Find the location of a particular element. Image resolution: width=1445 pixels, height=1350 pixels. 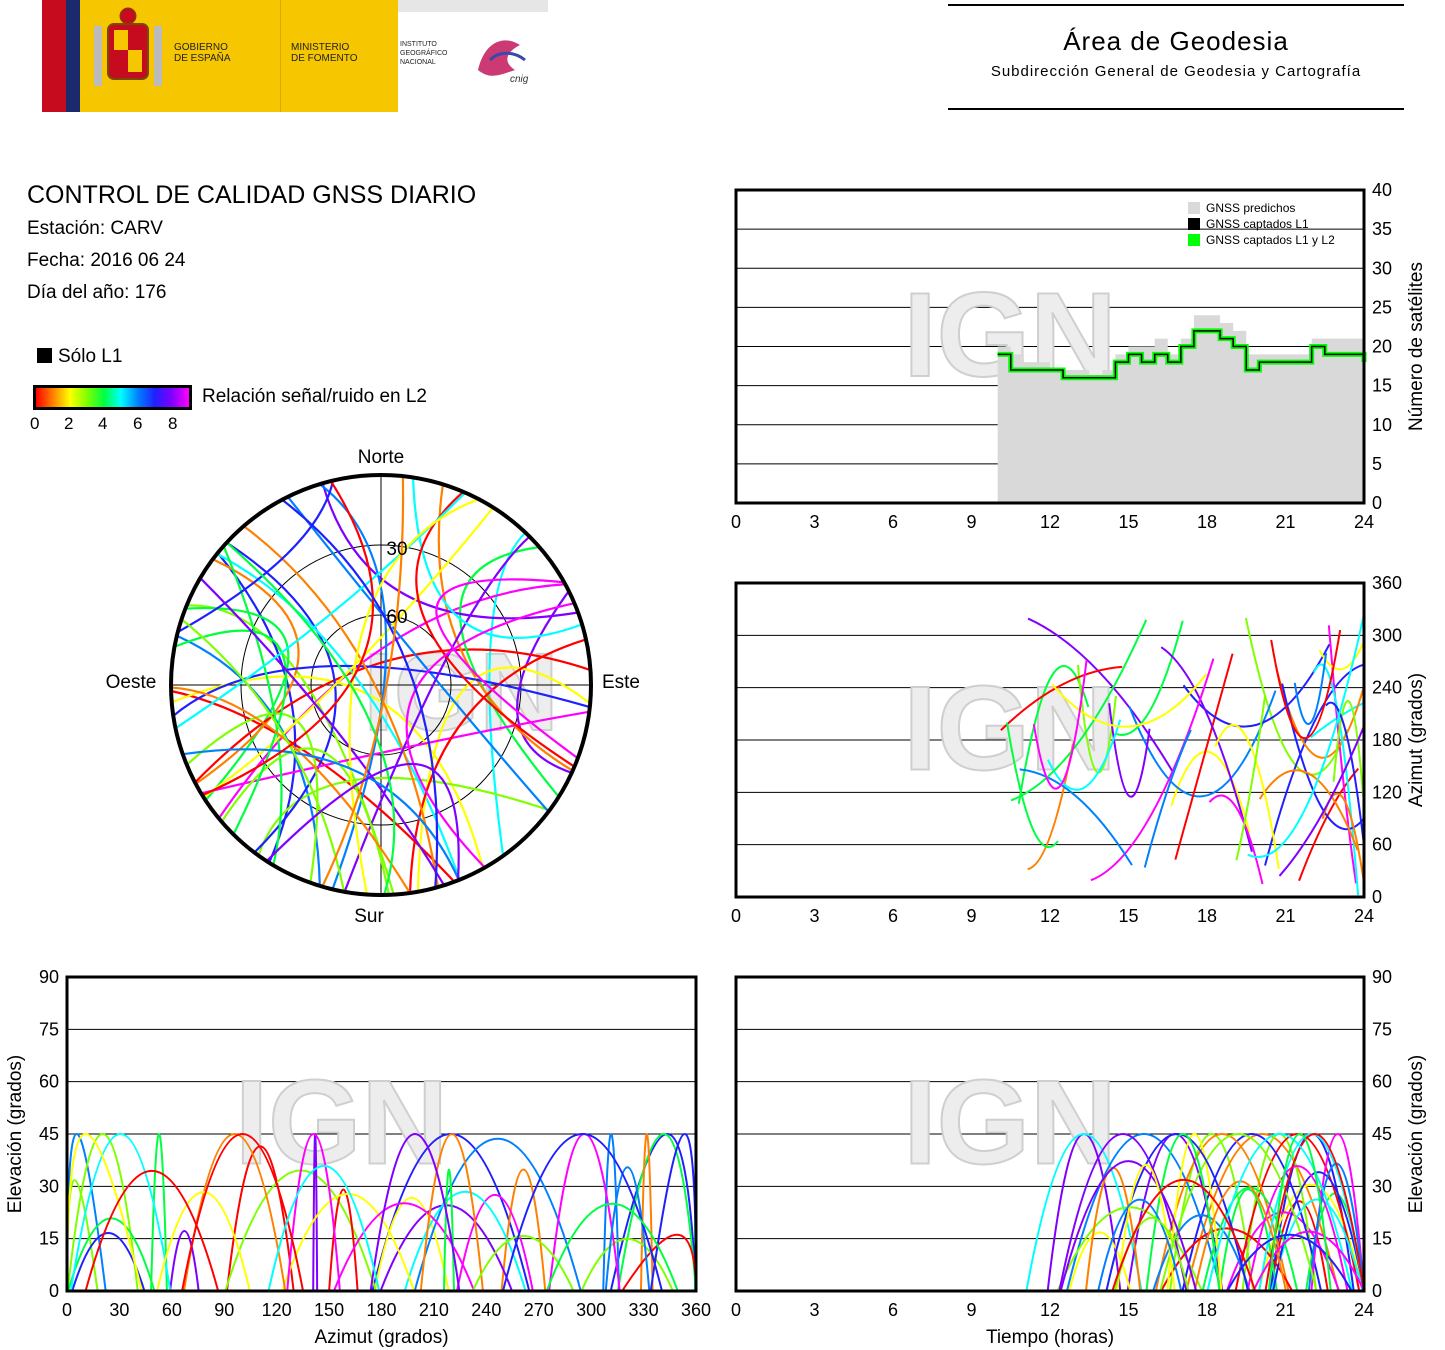

flag-red-strip is located at coordinates (54, 56).